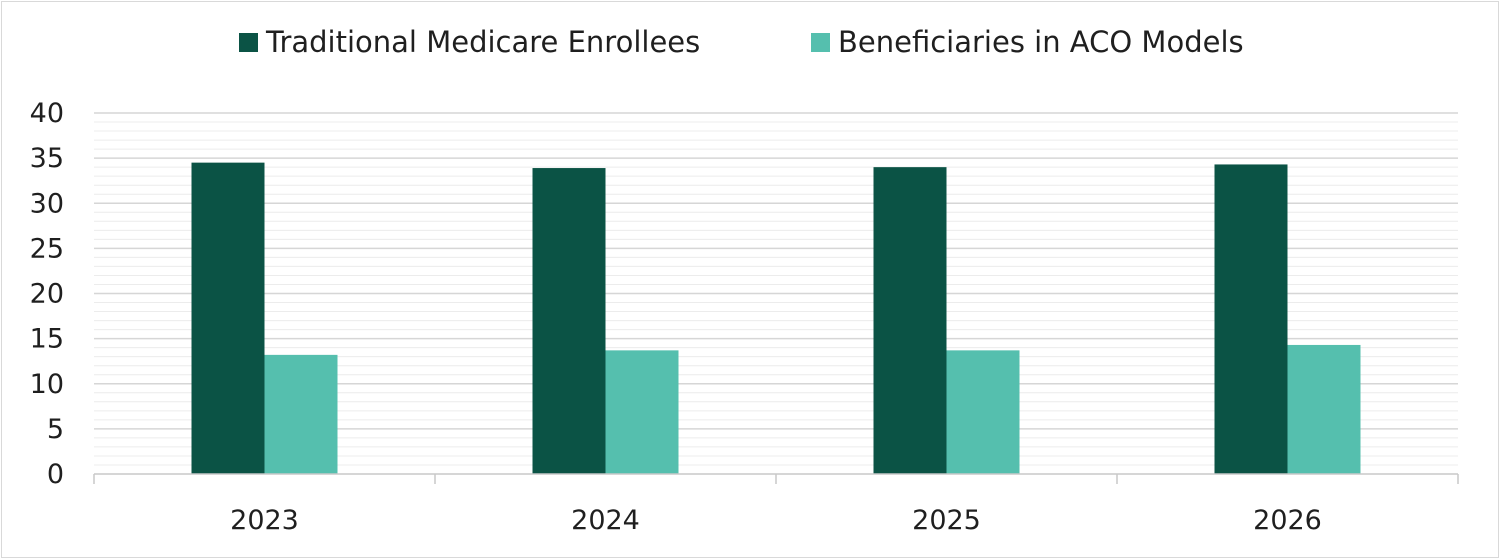 Image resolution: width=1500 pixels, height=560 pixels. What do you see at coordinates (776, 520) in the screenshot?
I see `x-axis-ticks: 2023 2024 2025 2026` at bounding box center [776, 520].